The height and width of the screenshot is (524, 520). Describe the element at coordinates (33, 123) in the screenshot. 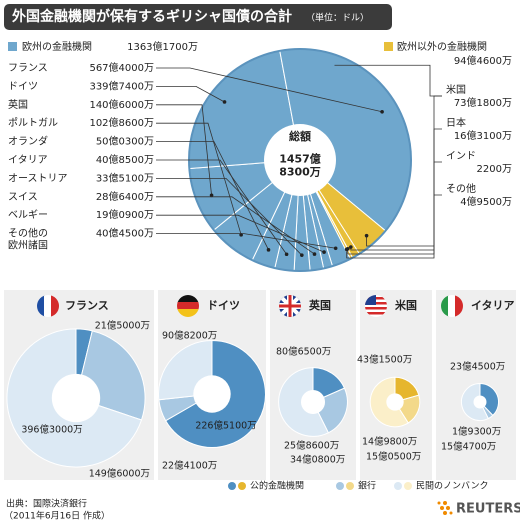

I see `country-label: ポルトガル` at that location.